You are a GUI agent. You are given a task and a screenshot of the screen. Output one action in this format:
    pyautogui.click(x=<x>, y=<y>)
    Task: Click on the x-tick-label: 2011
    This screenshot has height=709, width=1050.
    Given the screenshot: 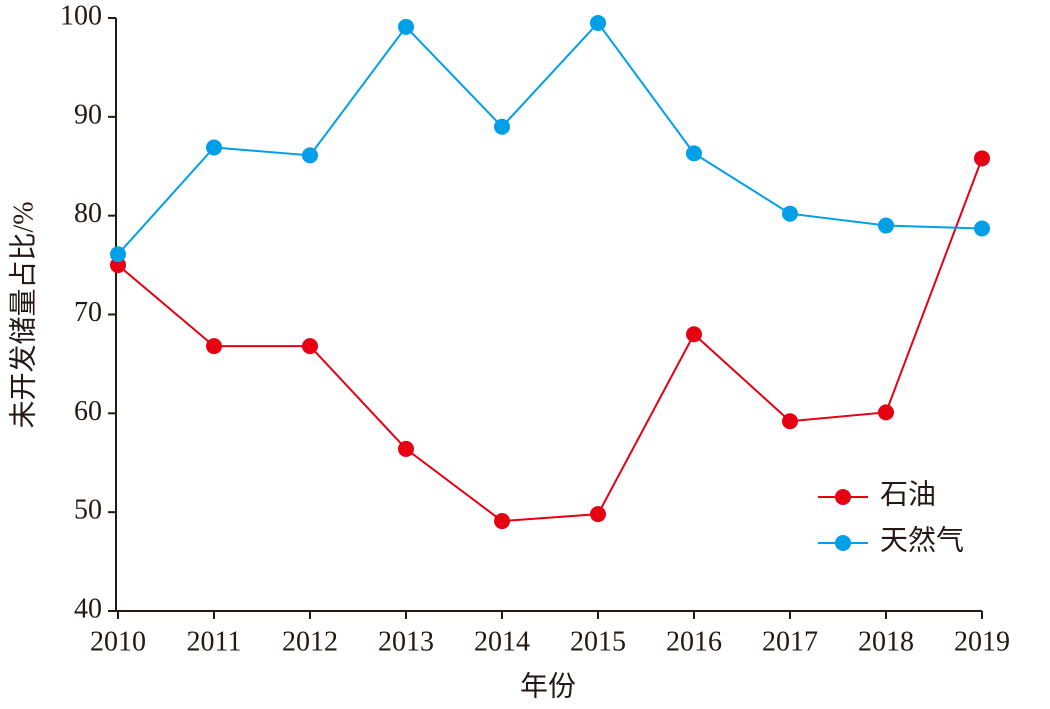 What is the action you would take?
    pyautogui.click(x=214, y=641)
    